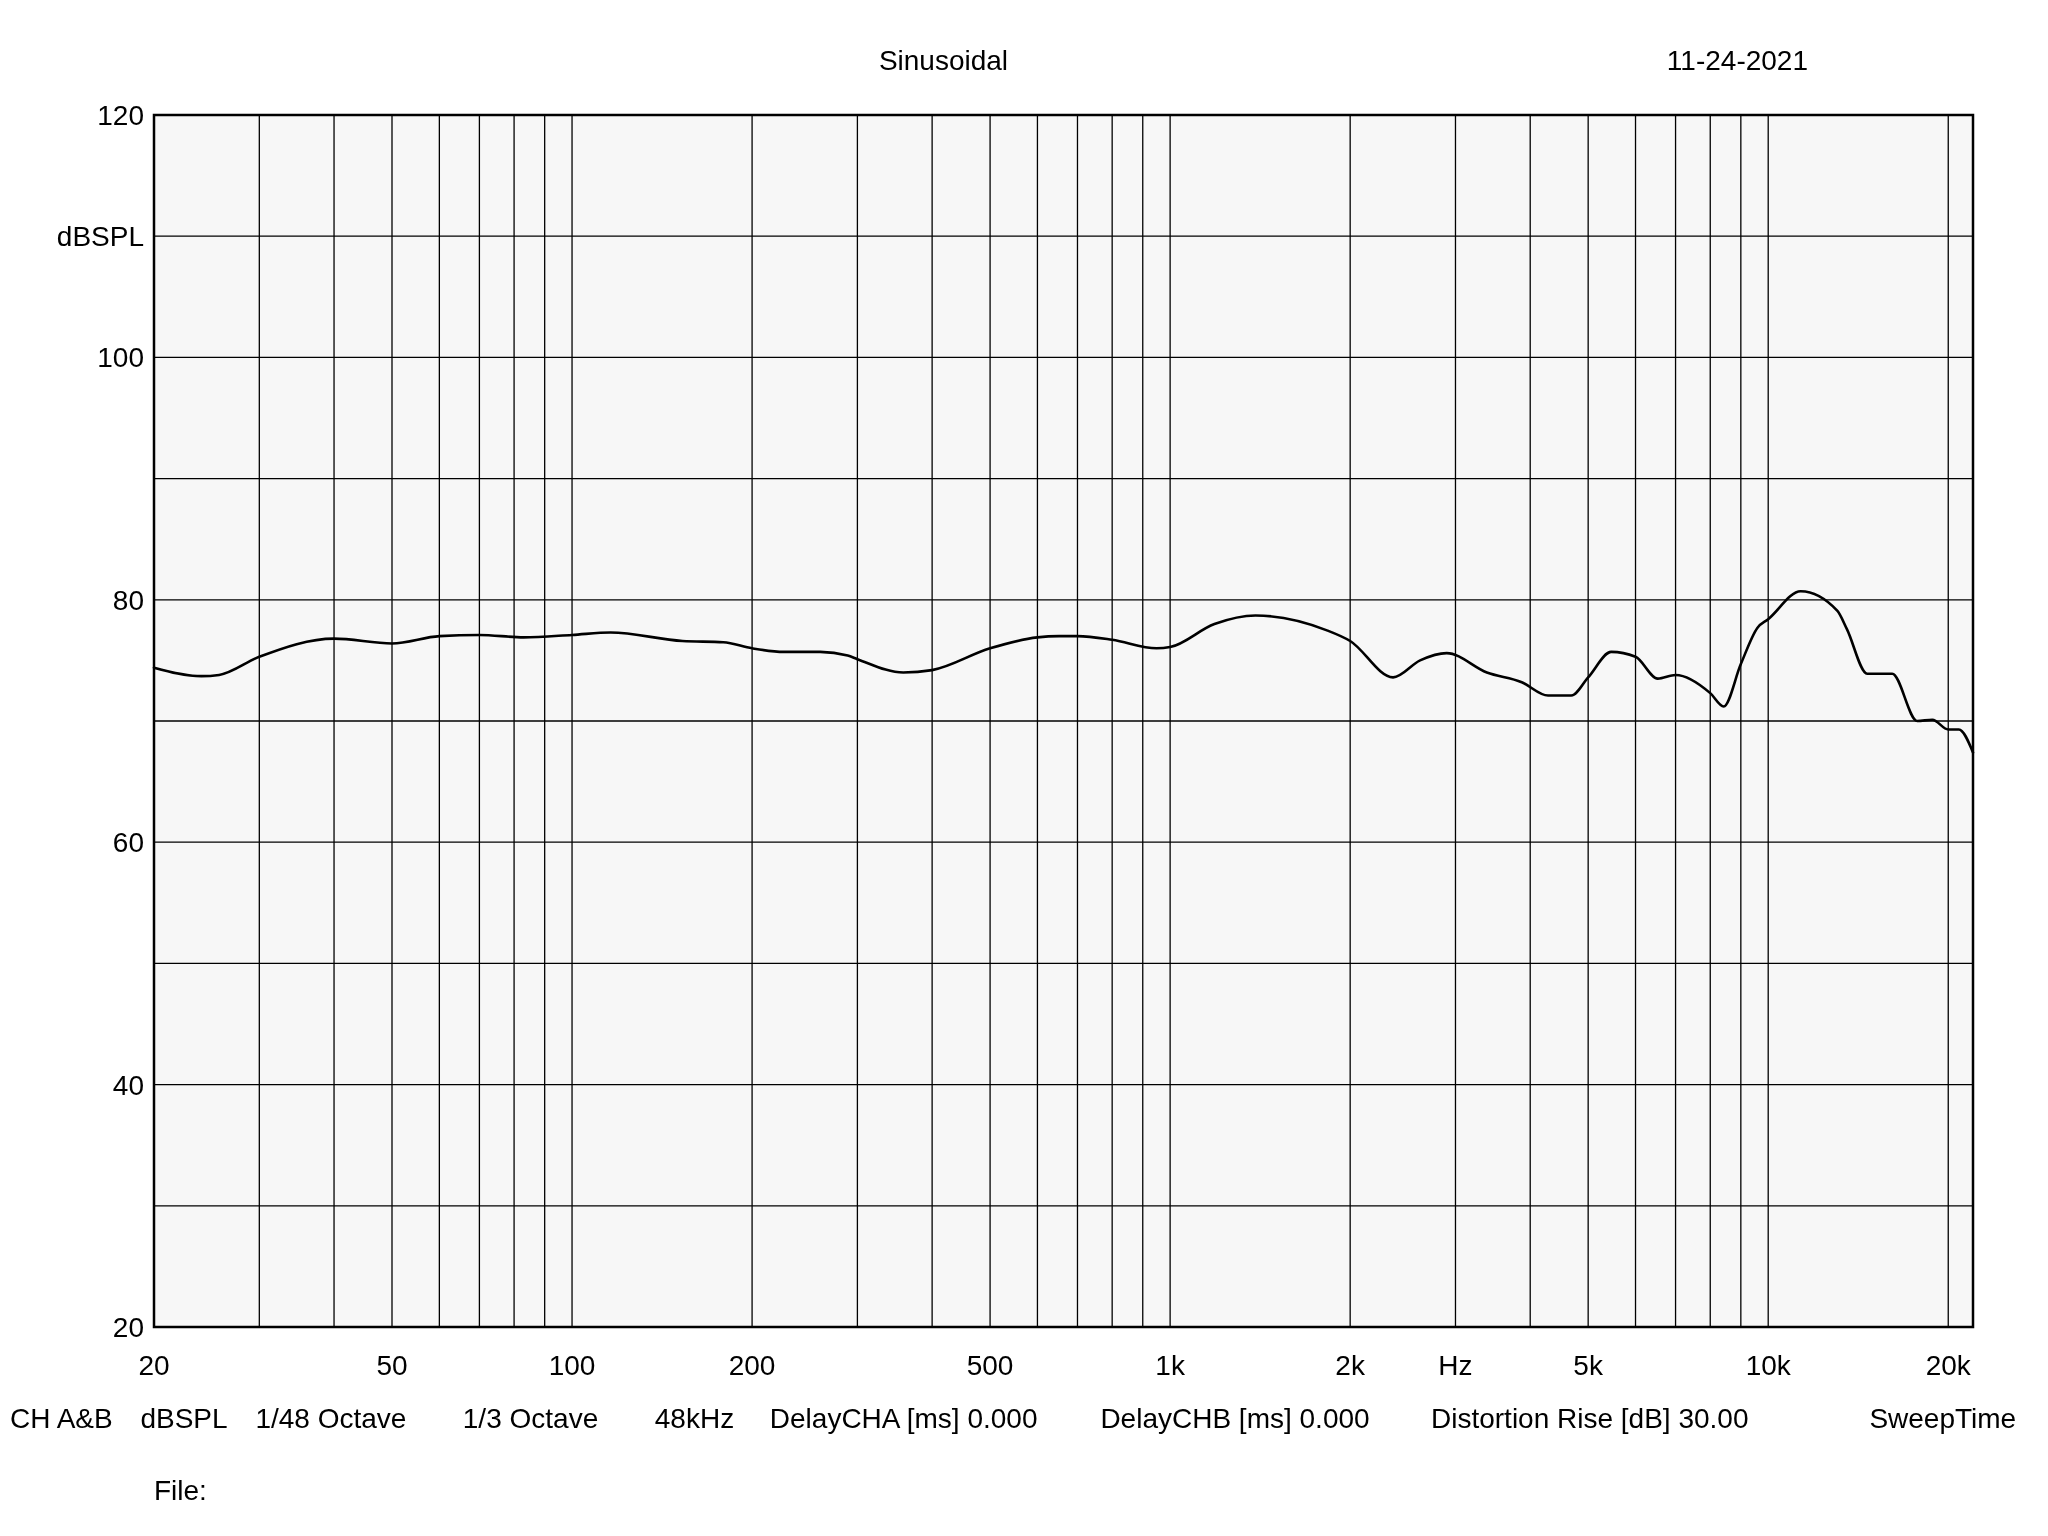 This screenshot has width=2048, height=1536. Describe the element at coordinates (392, 1365) in the screenshot. I see `x-tick-label: 50` at that location.